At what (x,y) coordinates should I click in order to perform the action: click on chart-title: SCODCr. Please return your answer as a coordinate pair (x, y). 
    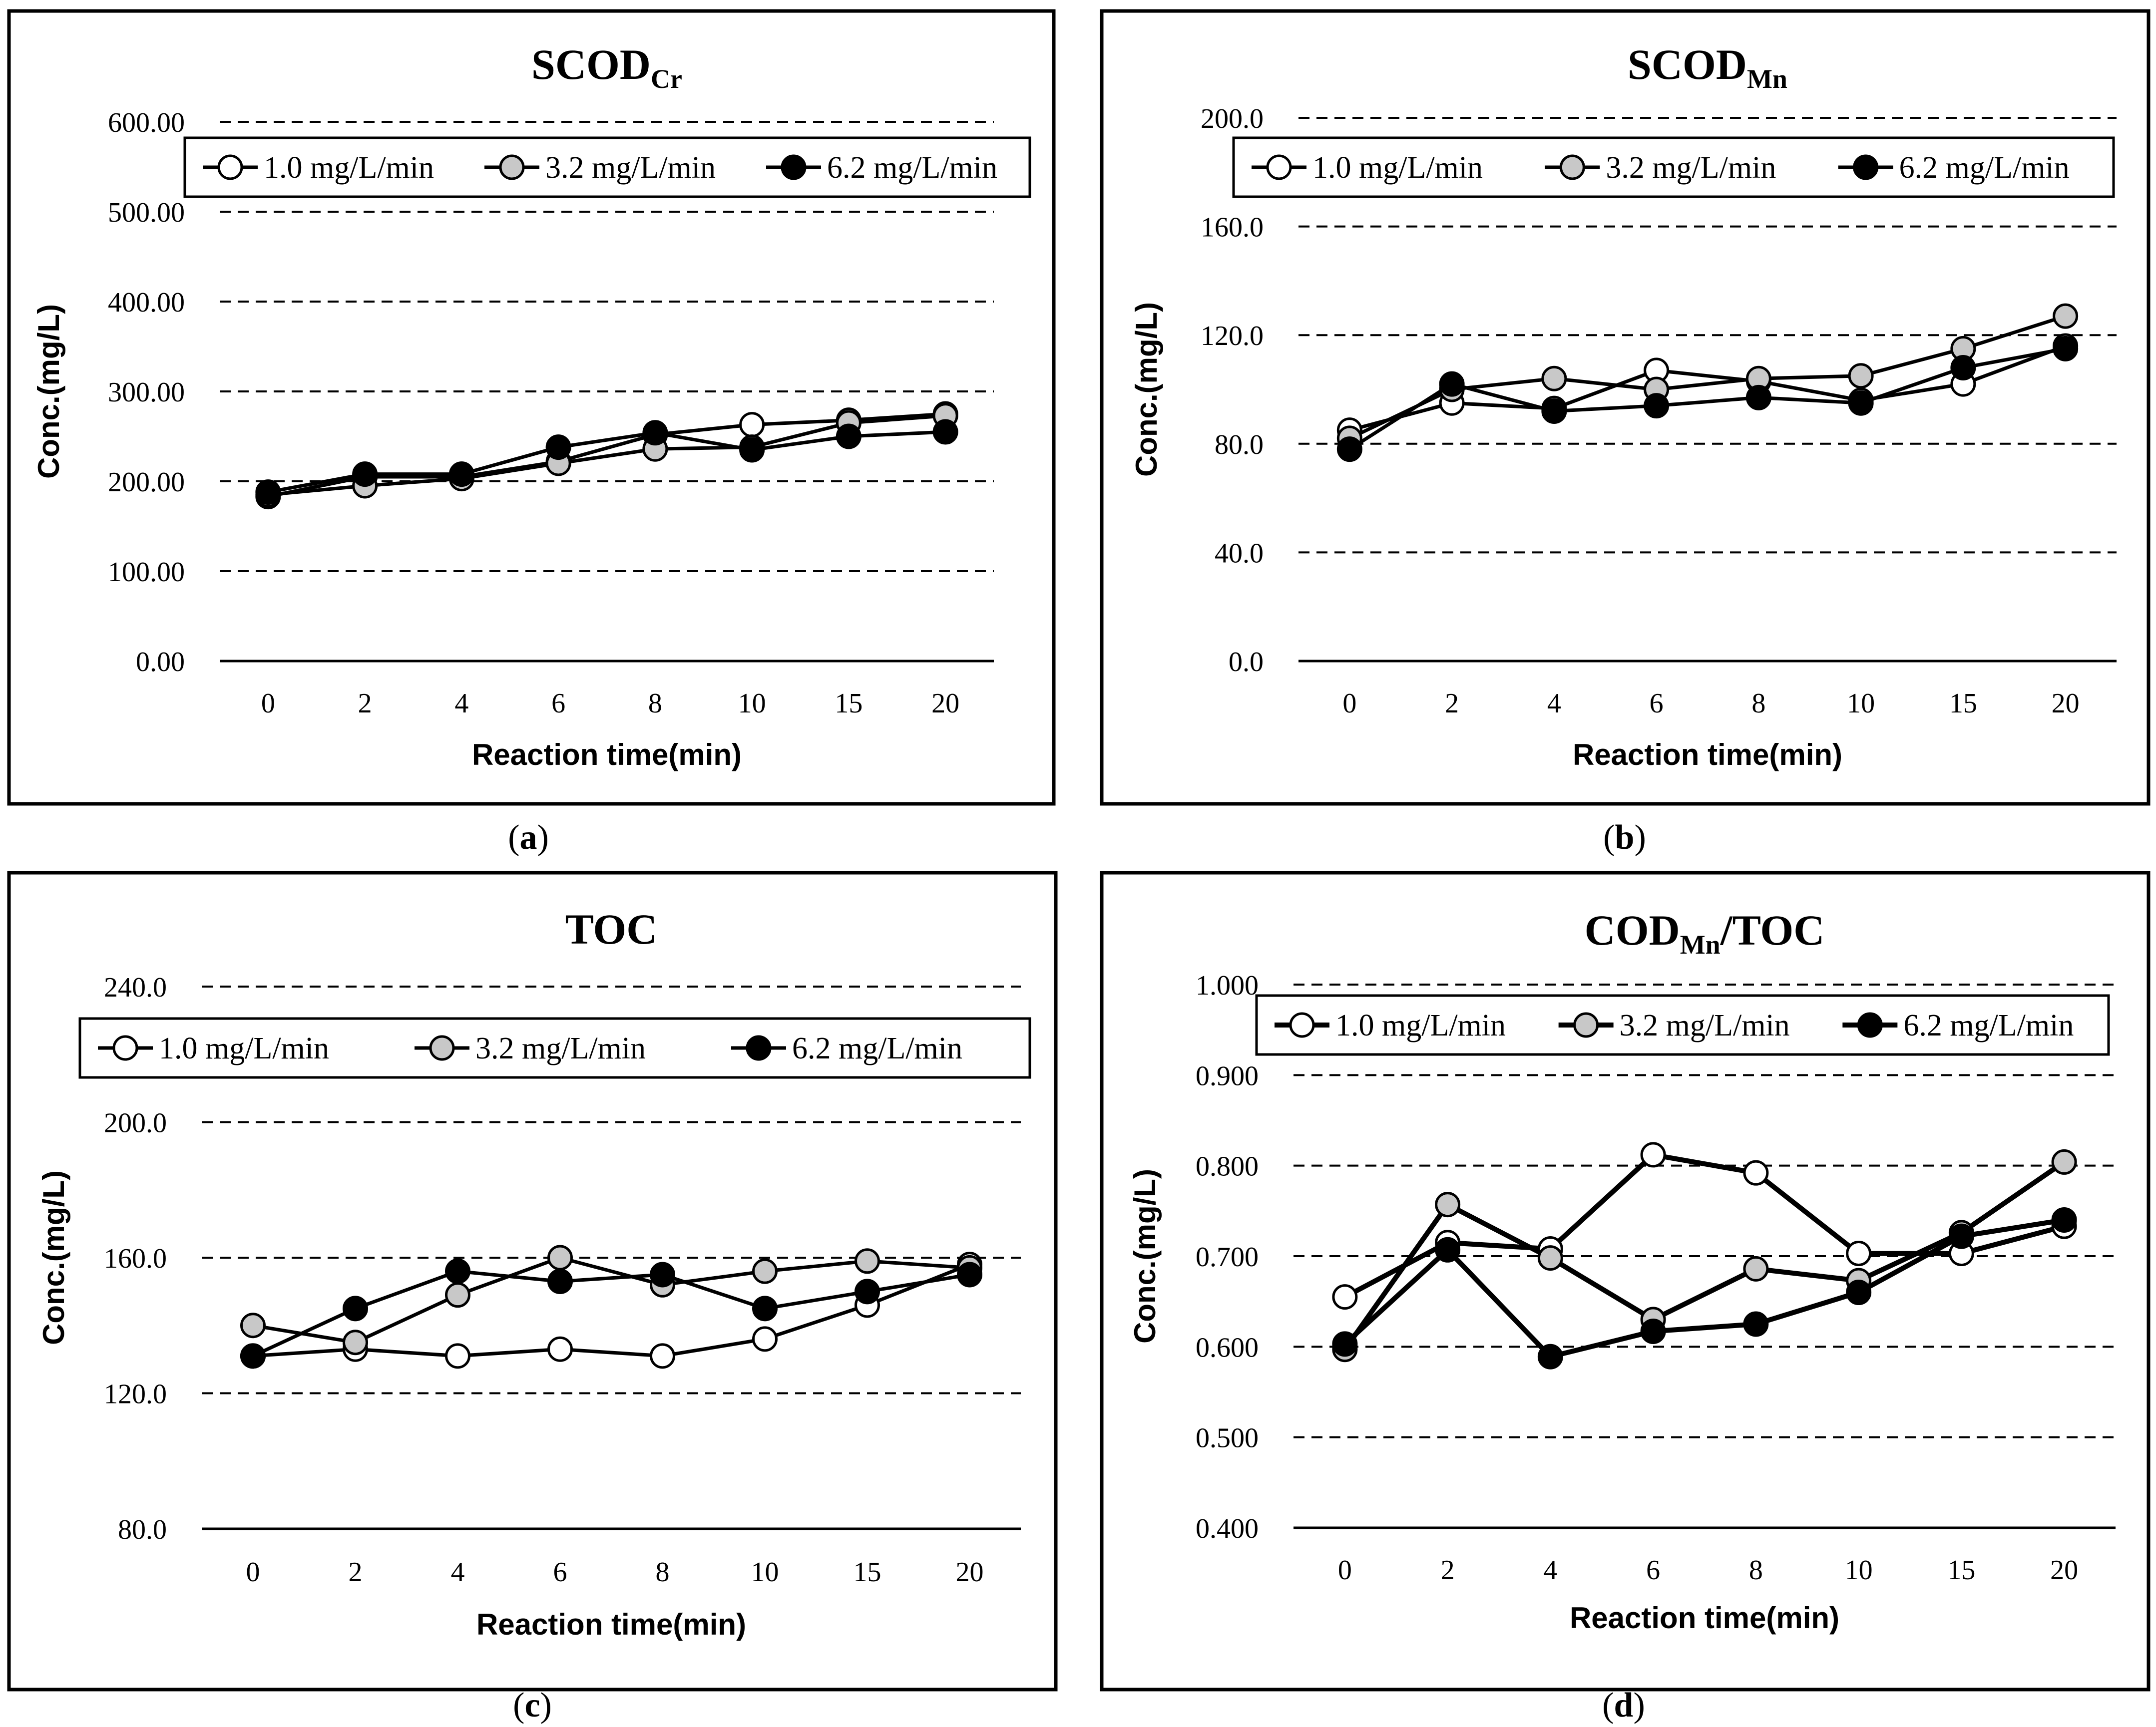
    Looking at the image, I should click on (606, 67).